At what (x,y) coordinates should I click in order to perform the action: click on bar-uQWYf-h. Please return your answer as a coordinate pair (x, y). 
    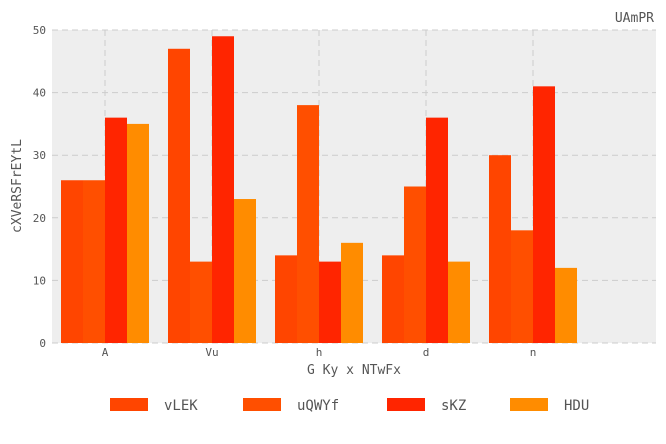
    Looking at the image, I should click on (308, 224).